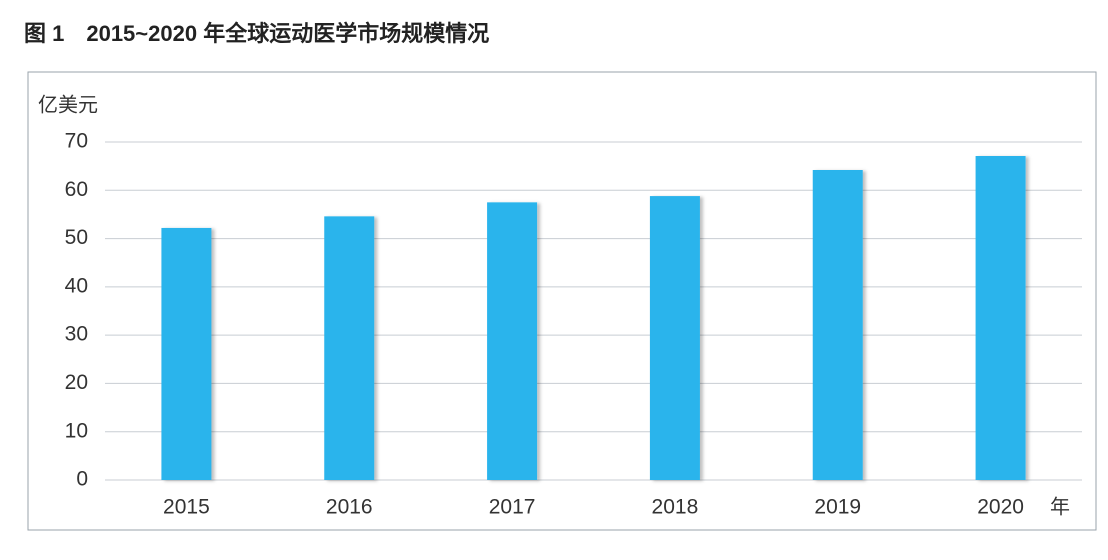 This screenshot has width=1108, height=560. I want to click on x-tick-label: 2019, so click(837, 507).